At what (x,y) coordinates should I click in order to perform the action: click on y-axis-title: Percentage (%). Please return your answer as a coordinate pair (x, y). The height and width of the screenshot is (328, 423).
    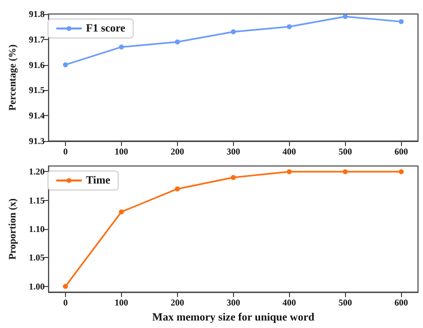
    Looking at the image, I should click on (13, 77).